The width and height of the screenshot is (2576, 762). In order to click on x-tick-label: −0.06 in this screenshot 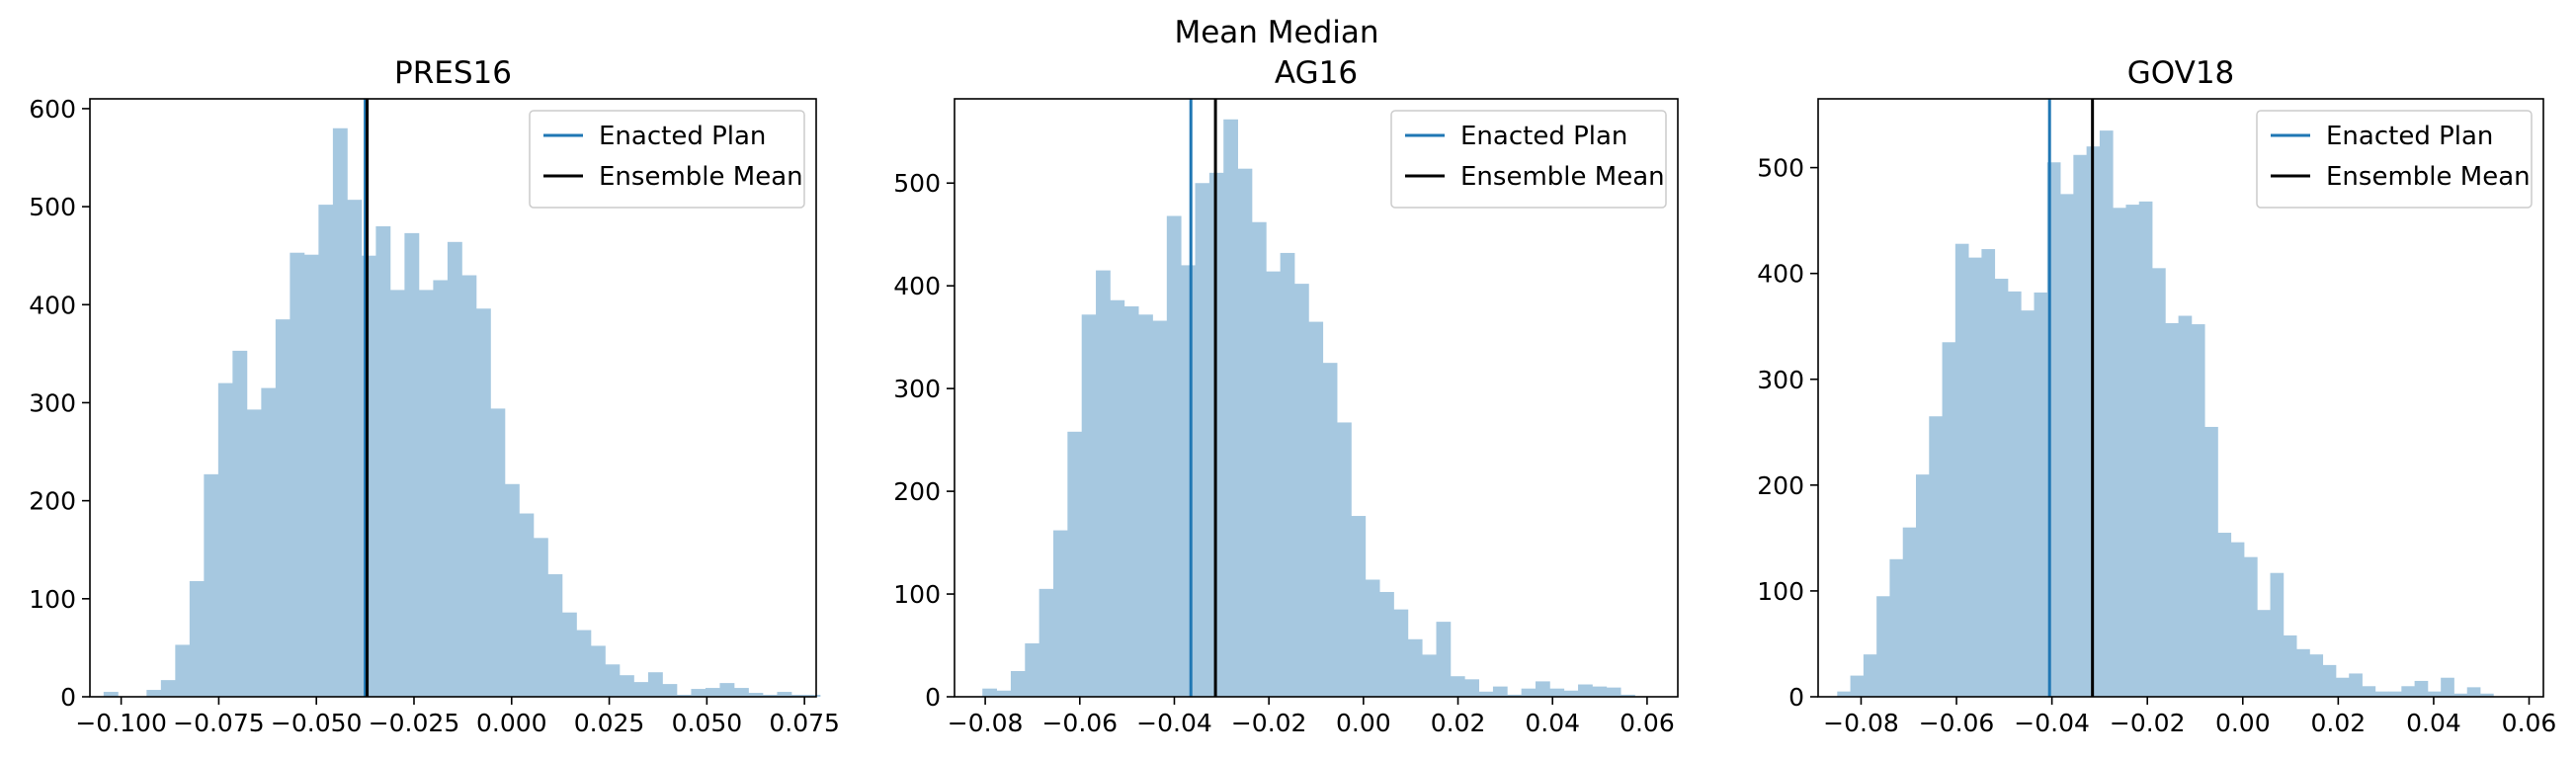, I will do `click(1079, 723)`.